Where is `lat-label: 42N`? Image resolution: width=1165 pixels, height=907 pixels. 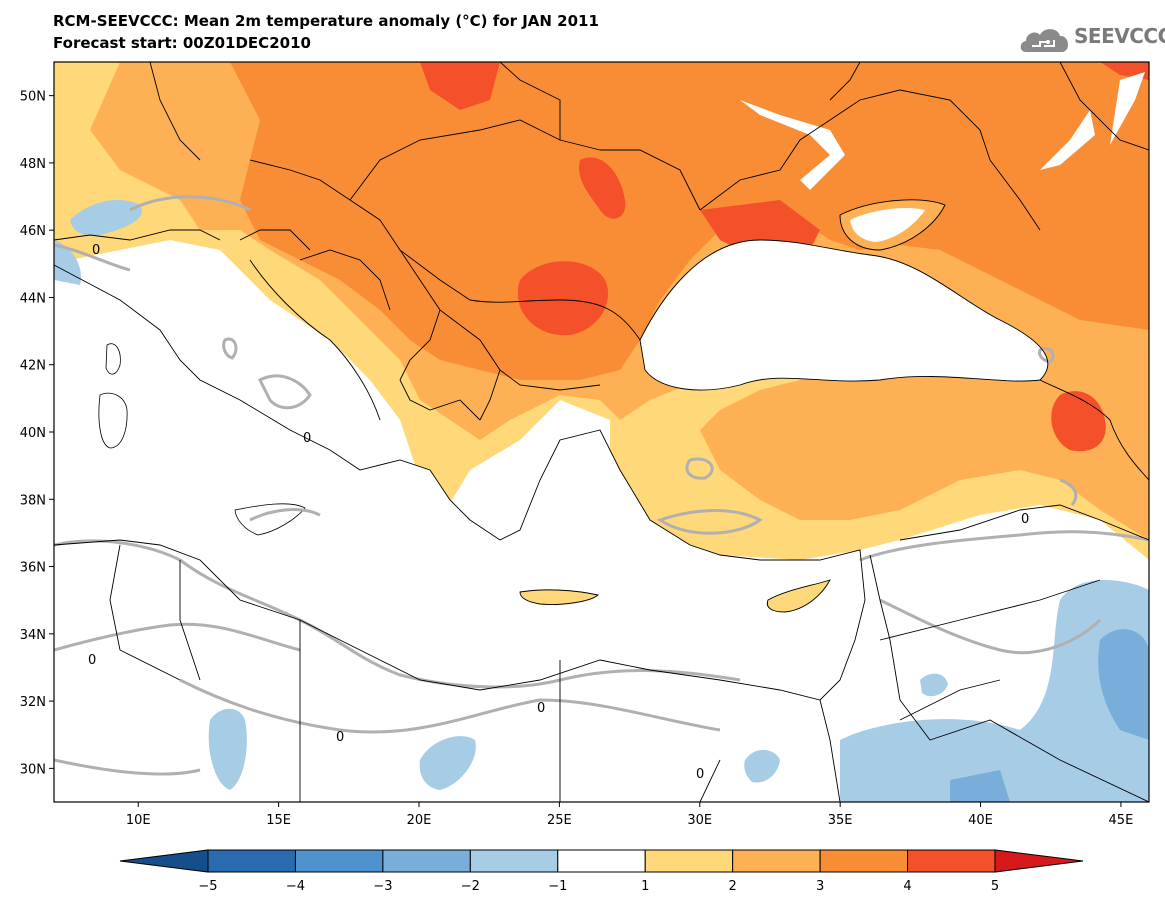
lat-label: 42N is located at coordinates (33, 366).